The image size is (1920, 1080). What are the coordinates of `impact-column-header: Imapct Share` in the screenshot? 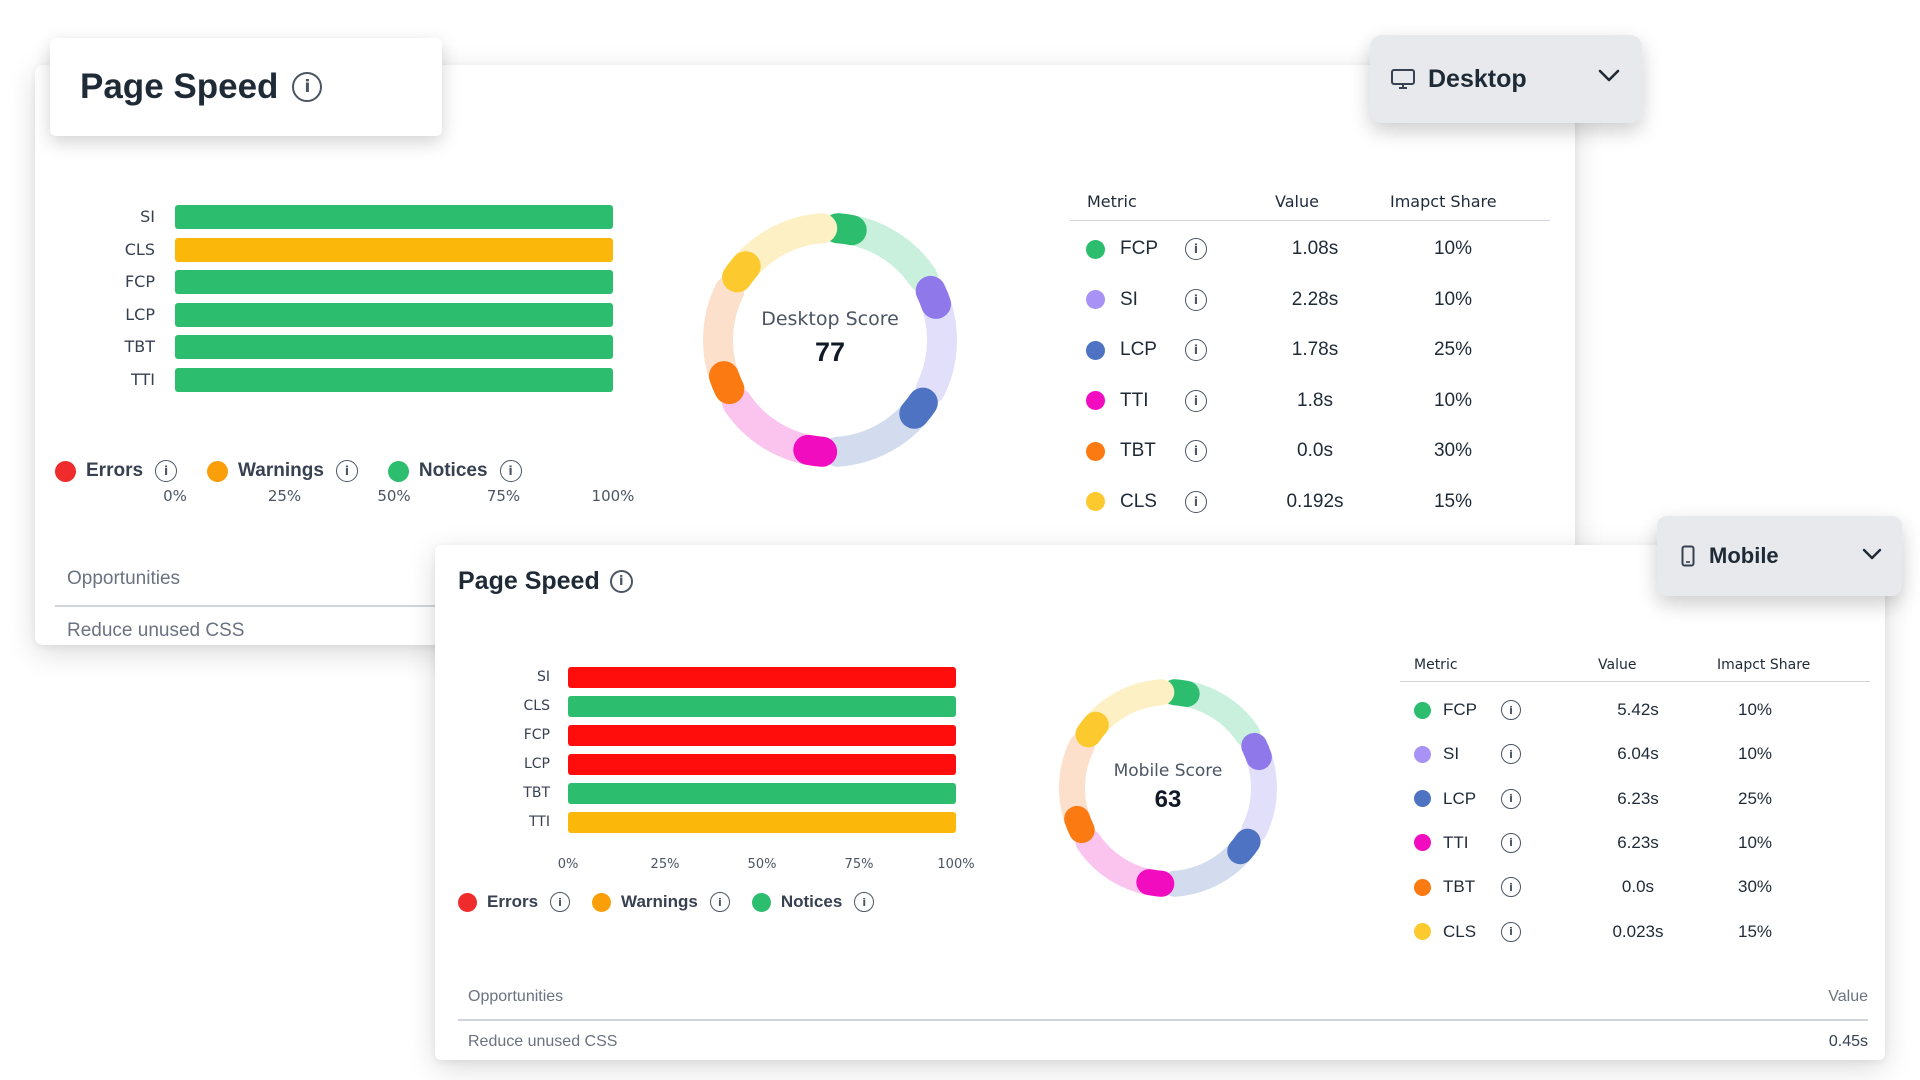 It's located at (1443, 201).